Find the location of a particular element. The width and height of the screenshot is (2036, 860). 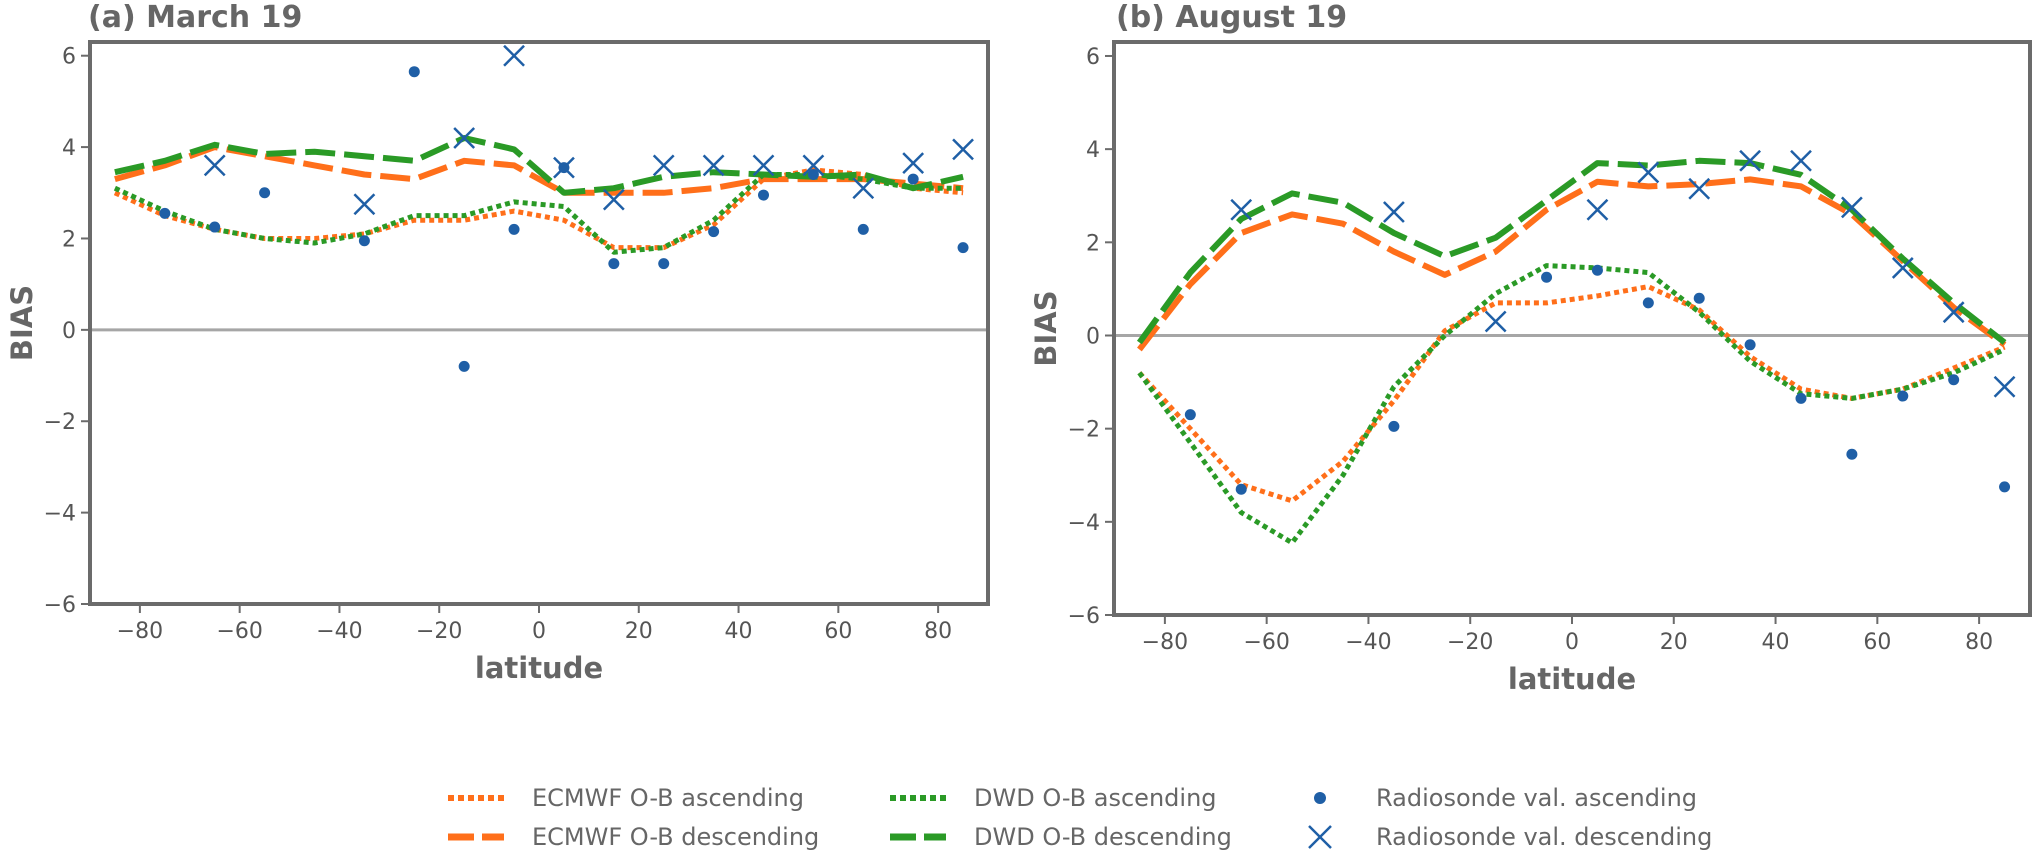

legend-item-ecmwf-asc: ECMWF O-B ascending is located at coordinates (626, 798).